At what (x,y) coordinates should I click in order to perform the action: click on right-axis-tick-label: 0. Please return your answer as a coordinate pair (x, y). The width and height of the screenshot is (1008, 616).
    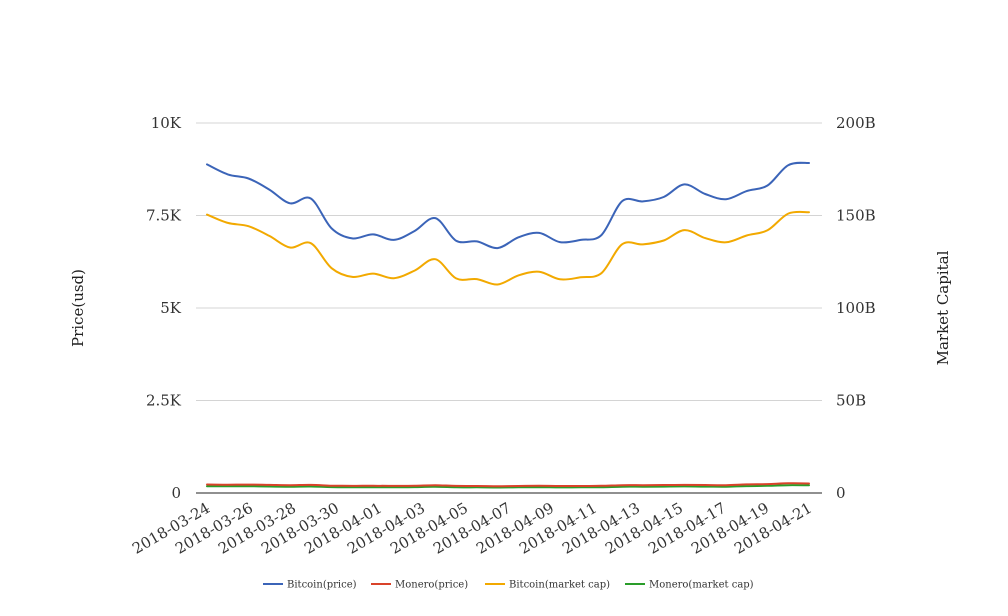
    Looking at the image, I should click on (841, 493).